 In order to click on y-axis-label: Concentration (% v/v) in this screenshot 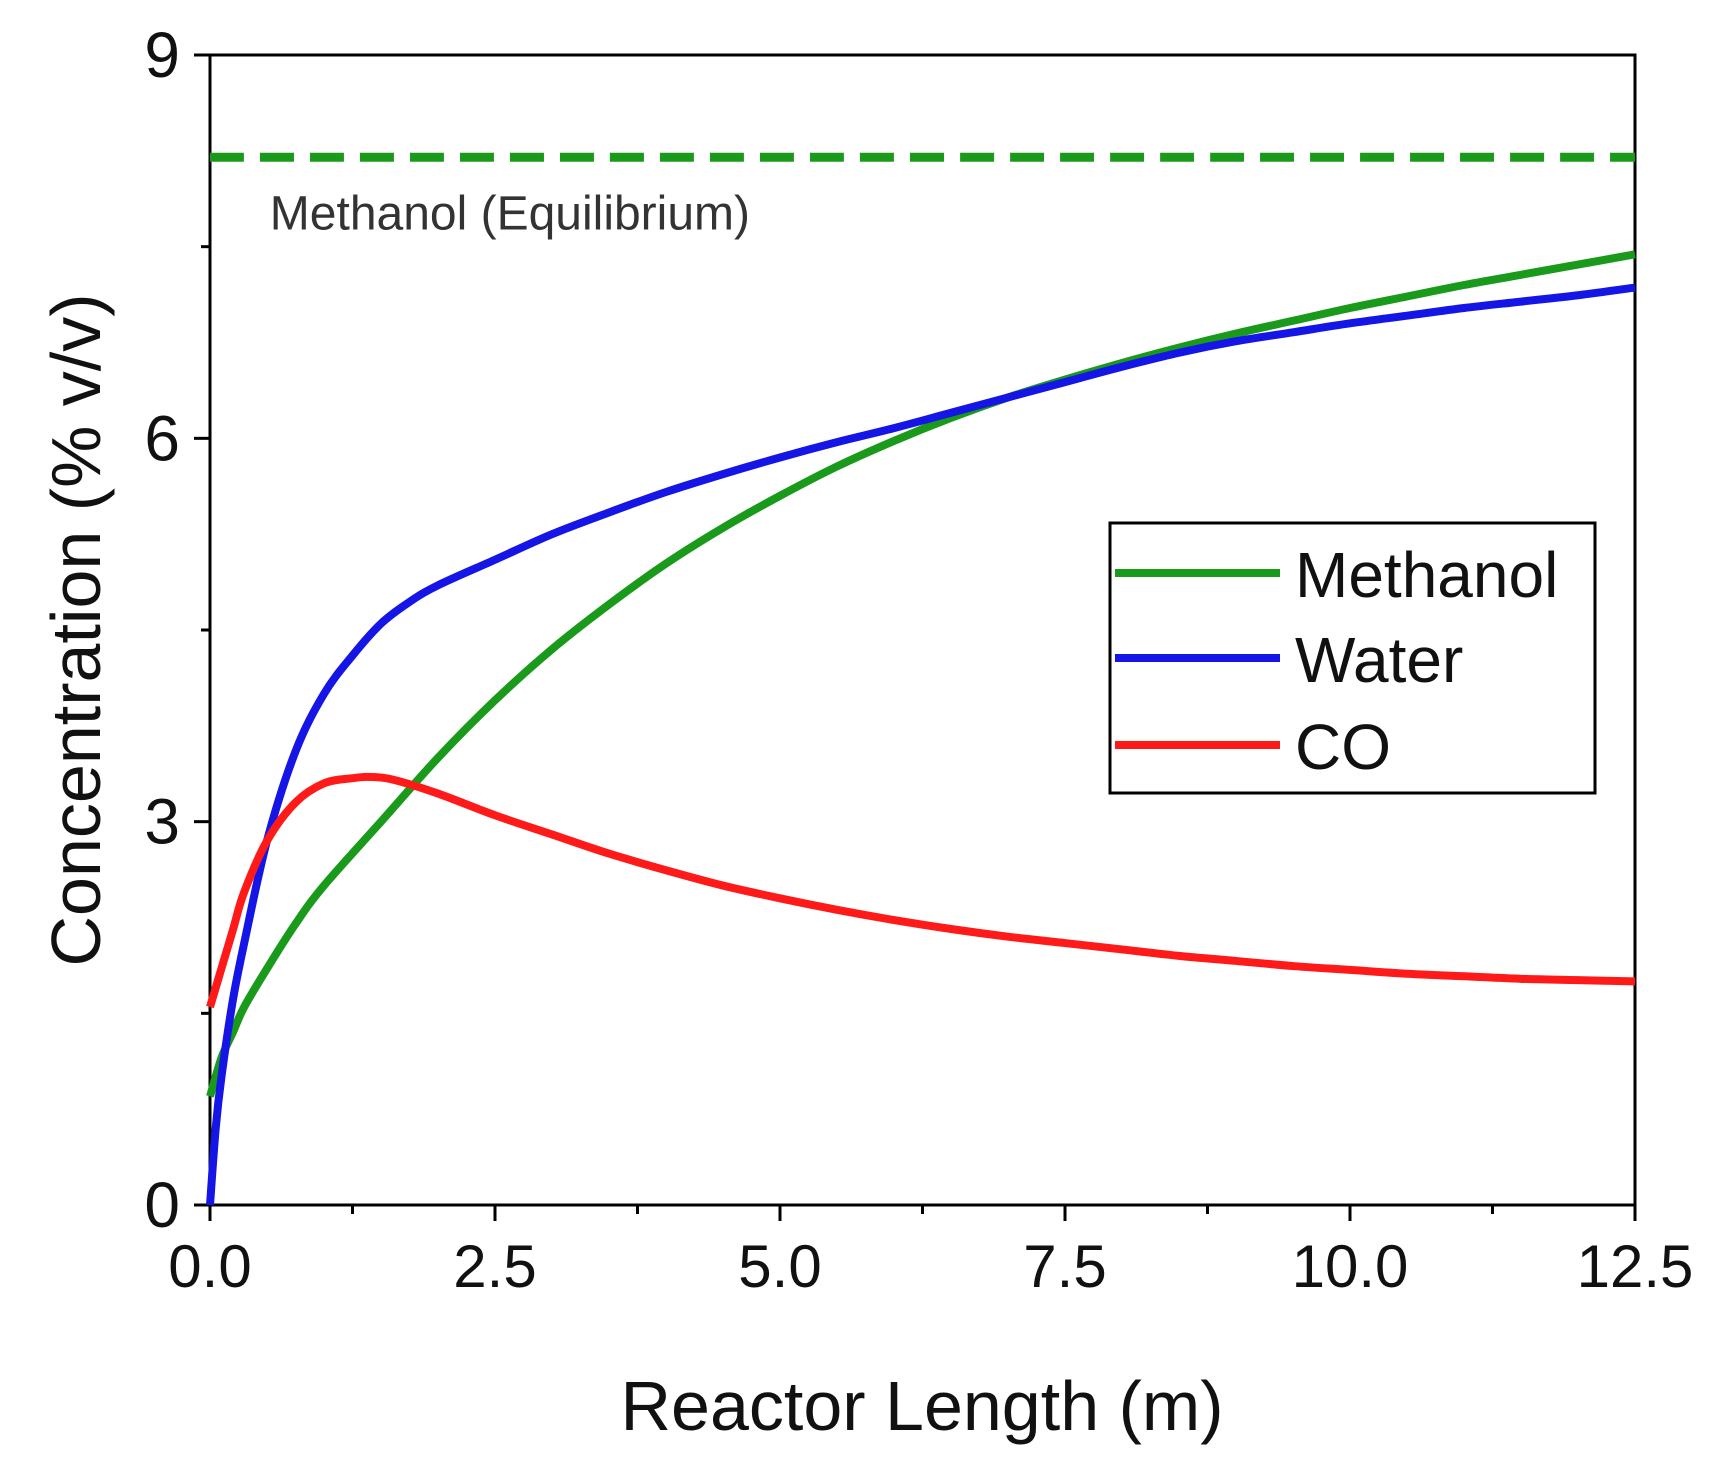, I will do `click(76, 629)`.